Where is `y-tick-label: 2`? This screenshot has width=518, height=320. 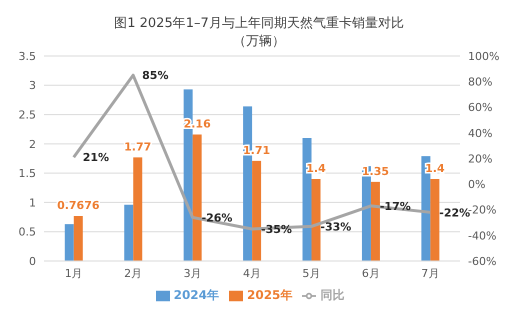 y-tick-label: 2 is located at coordinates (32, 144).